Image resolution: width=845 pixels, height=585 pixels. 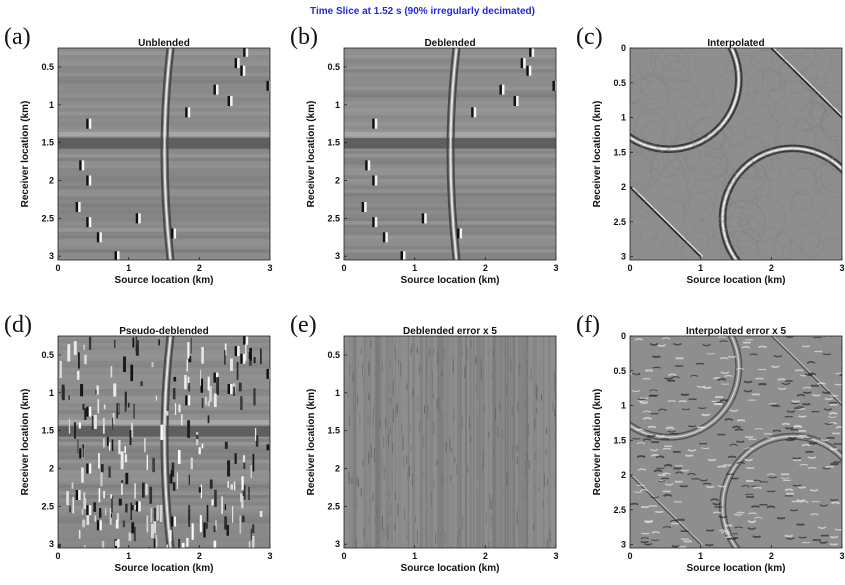 I want to click on y-tick-label: 1, so click(x=51, y=105).